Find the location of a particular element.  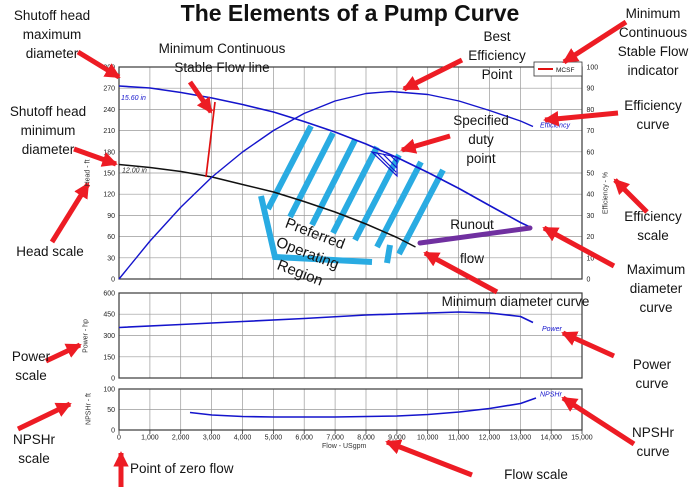

arrow-best-efficiency-point is located at coordinates (433, 74).